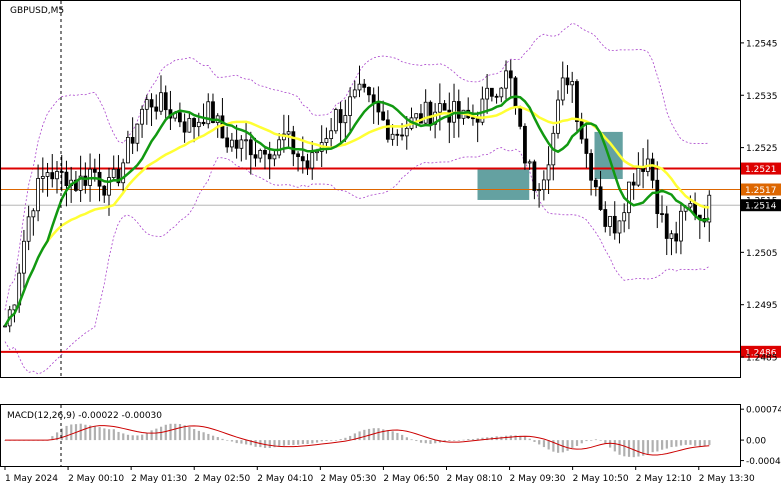  Describe the element at coordinates (601, 479) in the screenshot. I see `x-tick-label: 2 May 10:50` at that location.